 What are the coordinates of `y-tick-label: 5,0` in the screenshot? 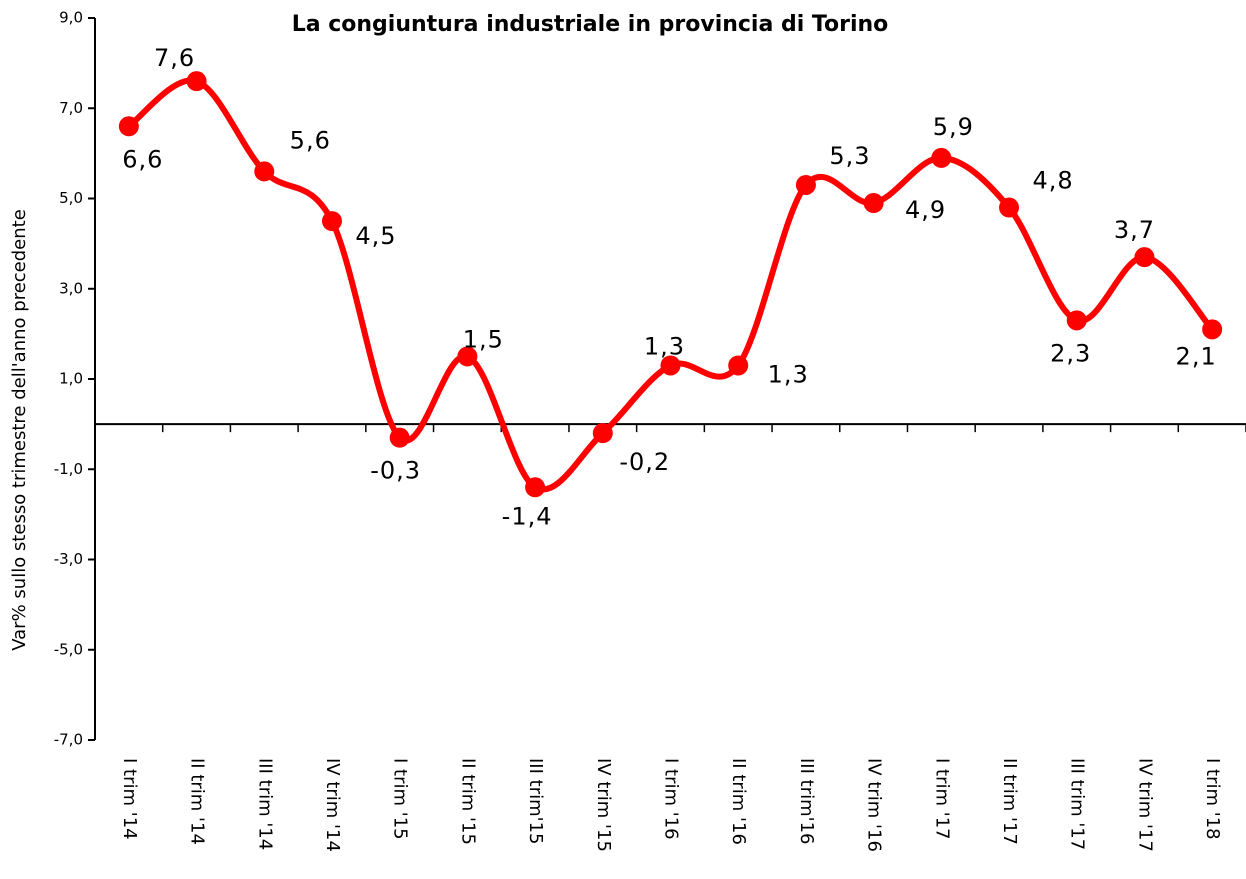 It's located at (71, 198).